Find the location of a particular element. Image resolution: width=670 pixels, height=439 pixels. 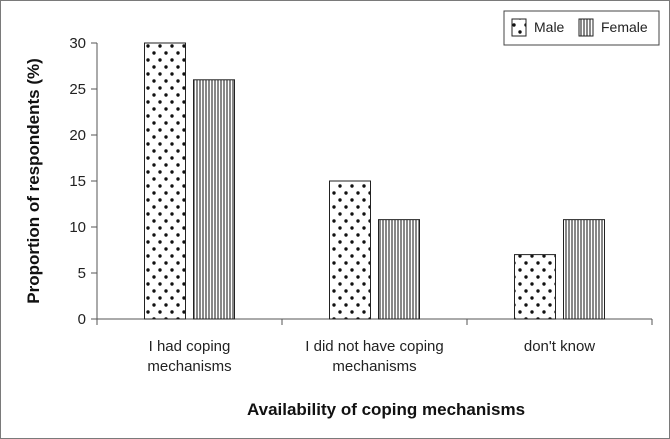

y-tick-label: 10 is located at coordinates (77, 227).